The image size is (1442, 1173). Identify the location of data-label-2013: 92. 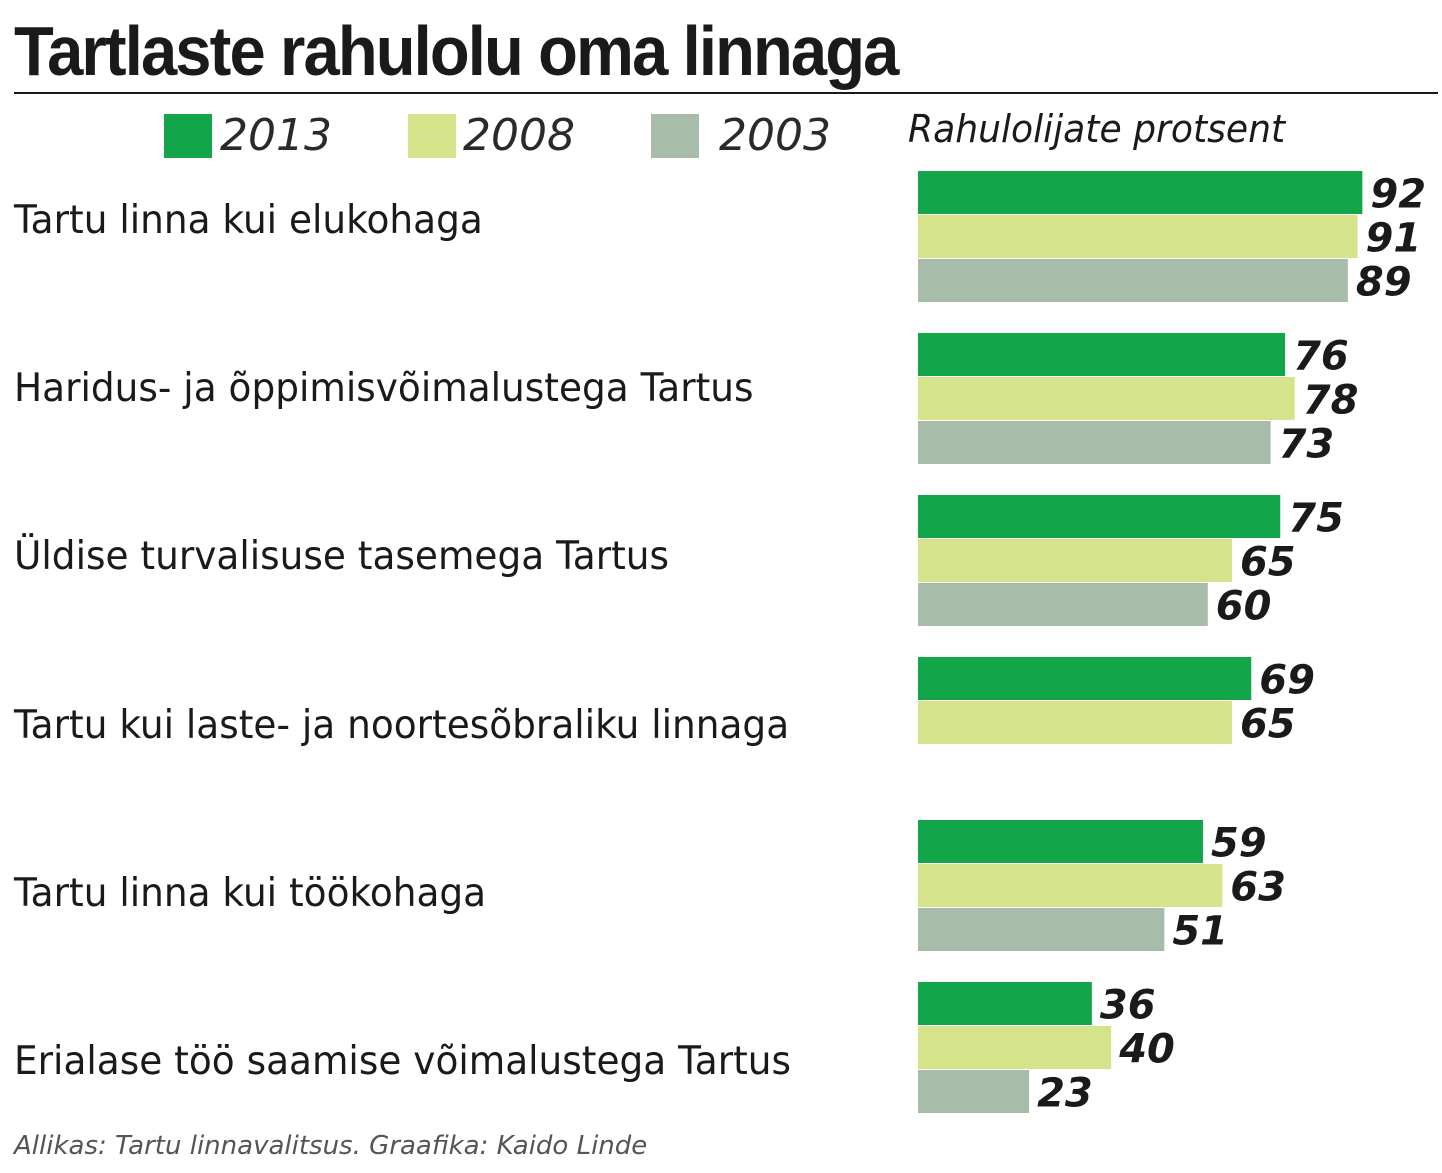
(1398, 195).